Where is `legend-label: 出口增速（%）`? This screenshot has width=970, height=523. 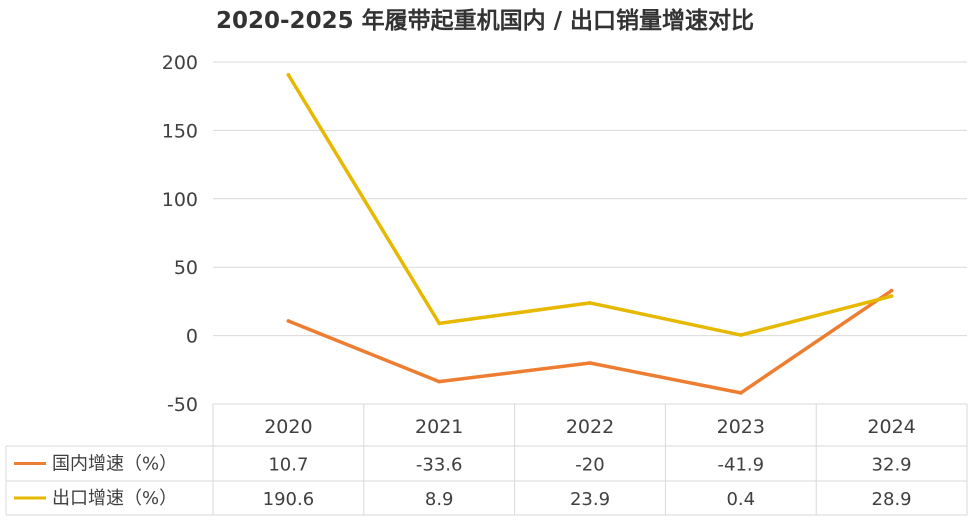
legend-label: 出口增速（%） is located at coordinates (114, 498).